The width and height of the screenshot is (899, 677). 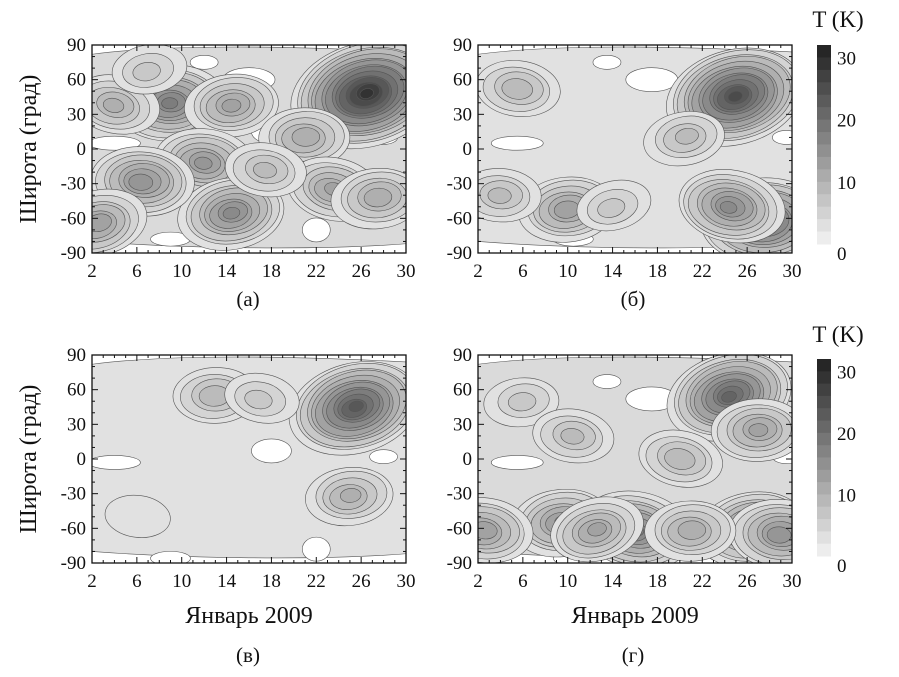 What do you see at coordinates (846, 183) in the screenshot?
I see `colorbar-tick-label: 10` at bounding box center [846, 183].